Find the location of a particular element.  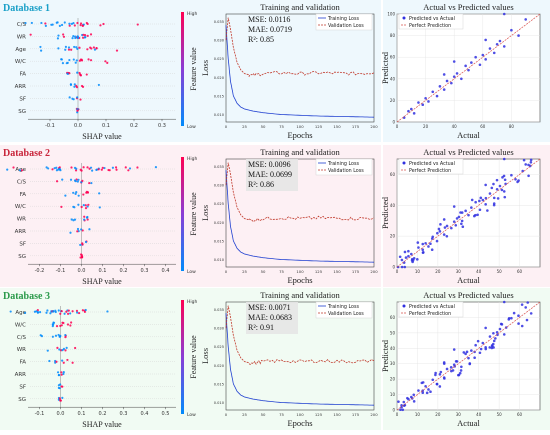

perfect-legend-label: Perfect Prediction is located at coordinates (430, 314).